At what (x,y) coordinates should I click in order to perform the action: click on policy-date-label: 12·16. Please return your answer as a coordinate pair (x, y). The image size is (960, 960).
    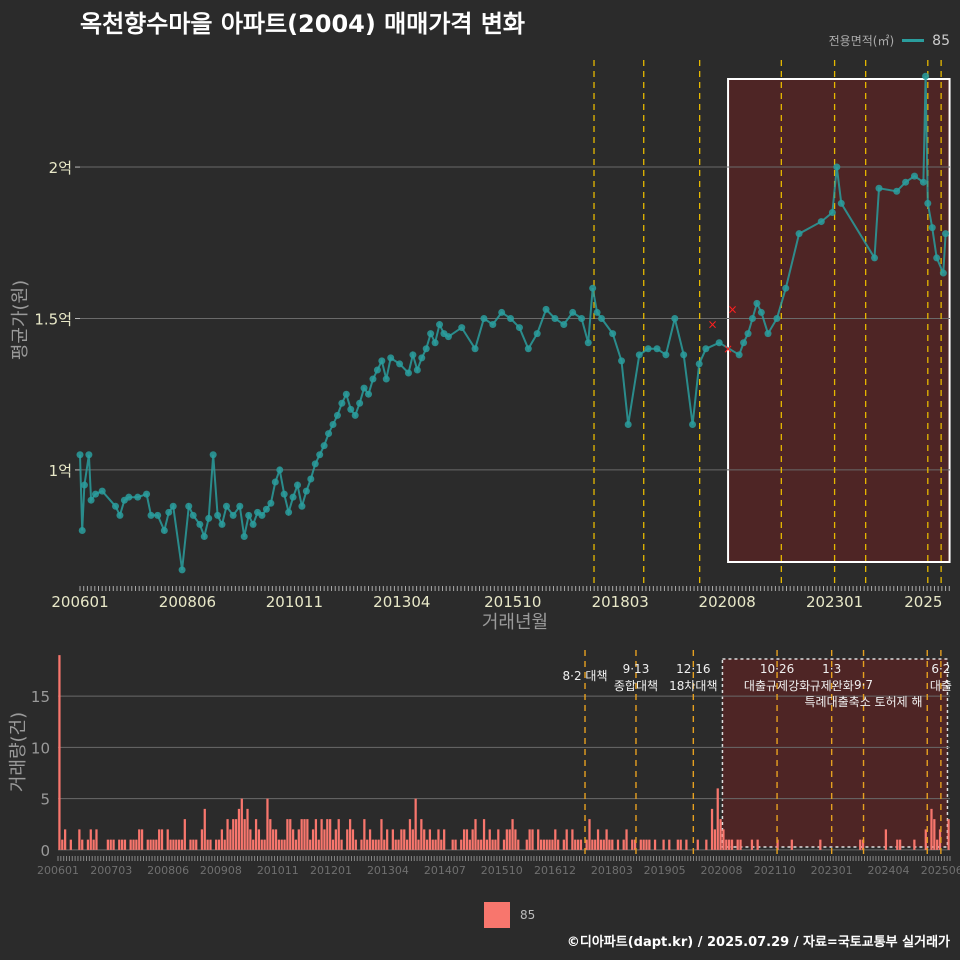
    Looking at the image, I should click on (693, 669).